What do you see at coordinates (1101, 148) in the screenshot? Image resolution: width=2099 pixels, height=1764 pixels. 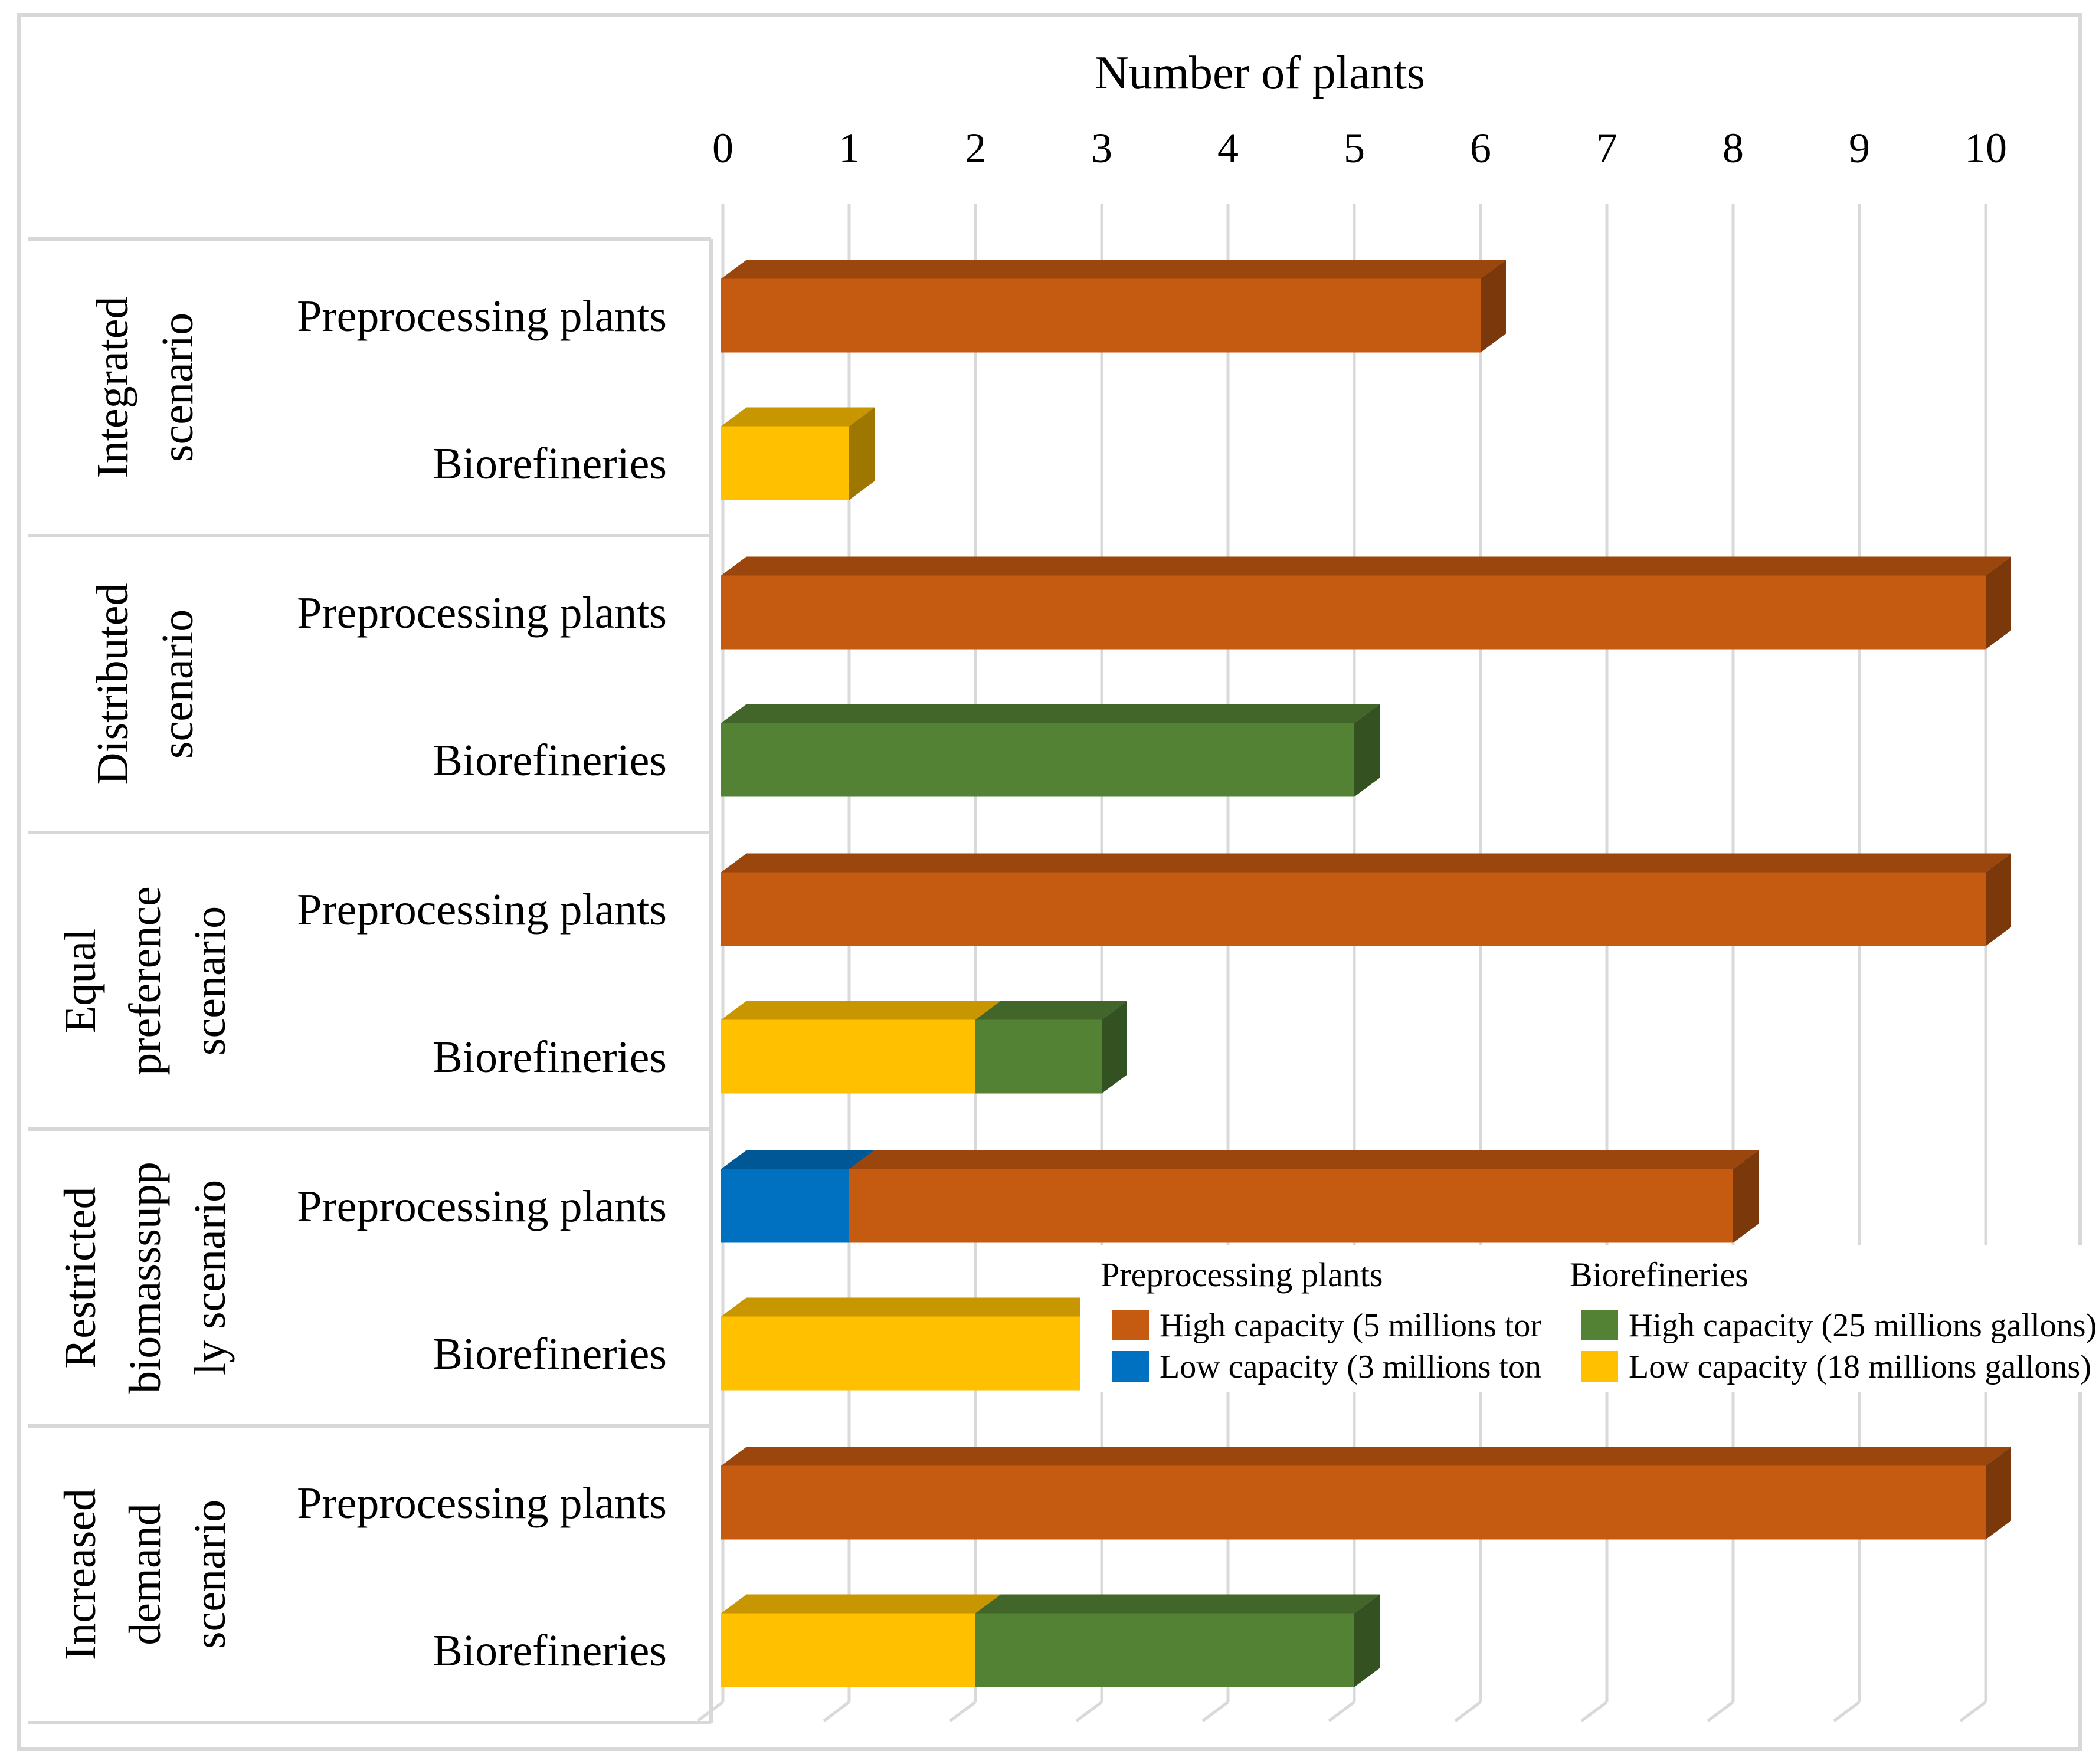 I see `x-tick-label: 3` at bounding box center [1101, 148].